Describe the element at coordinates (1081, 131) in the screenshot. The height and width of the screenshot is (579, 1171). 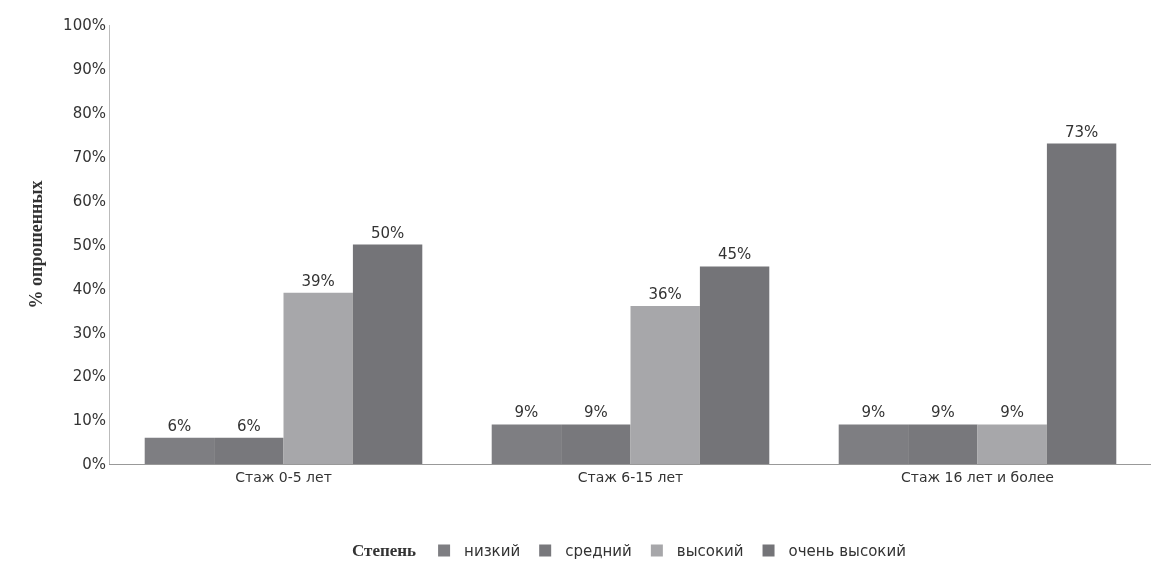
I see `data-label: 73%` at that location.